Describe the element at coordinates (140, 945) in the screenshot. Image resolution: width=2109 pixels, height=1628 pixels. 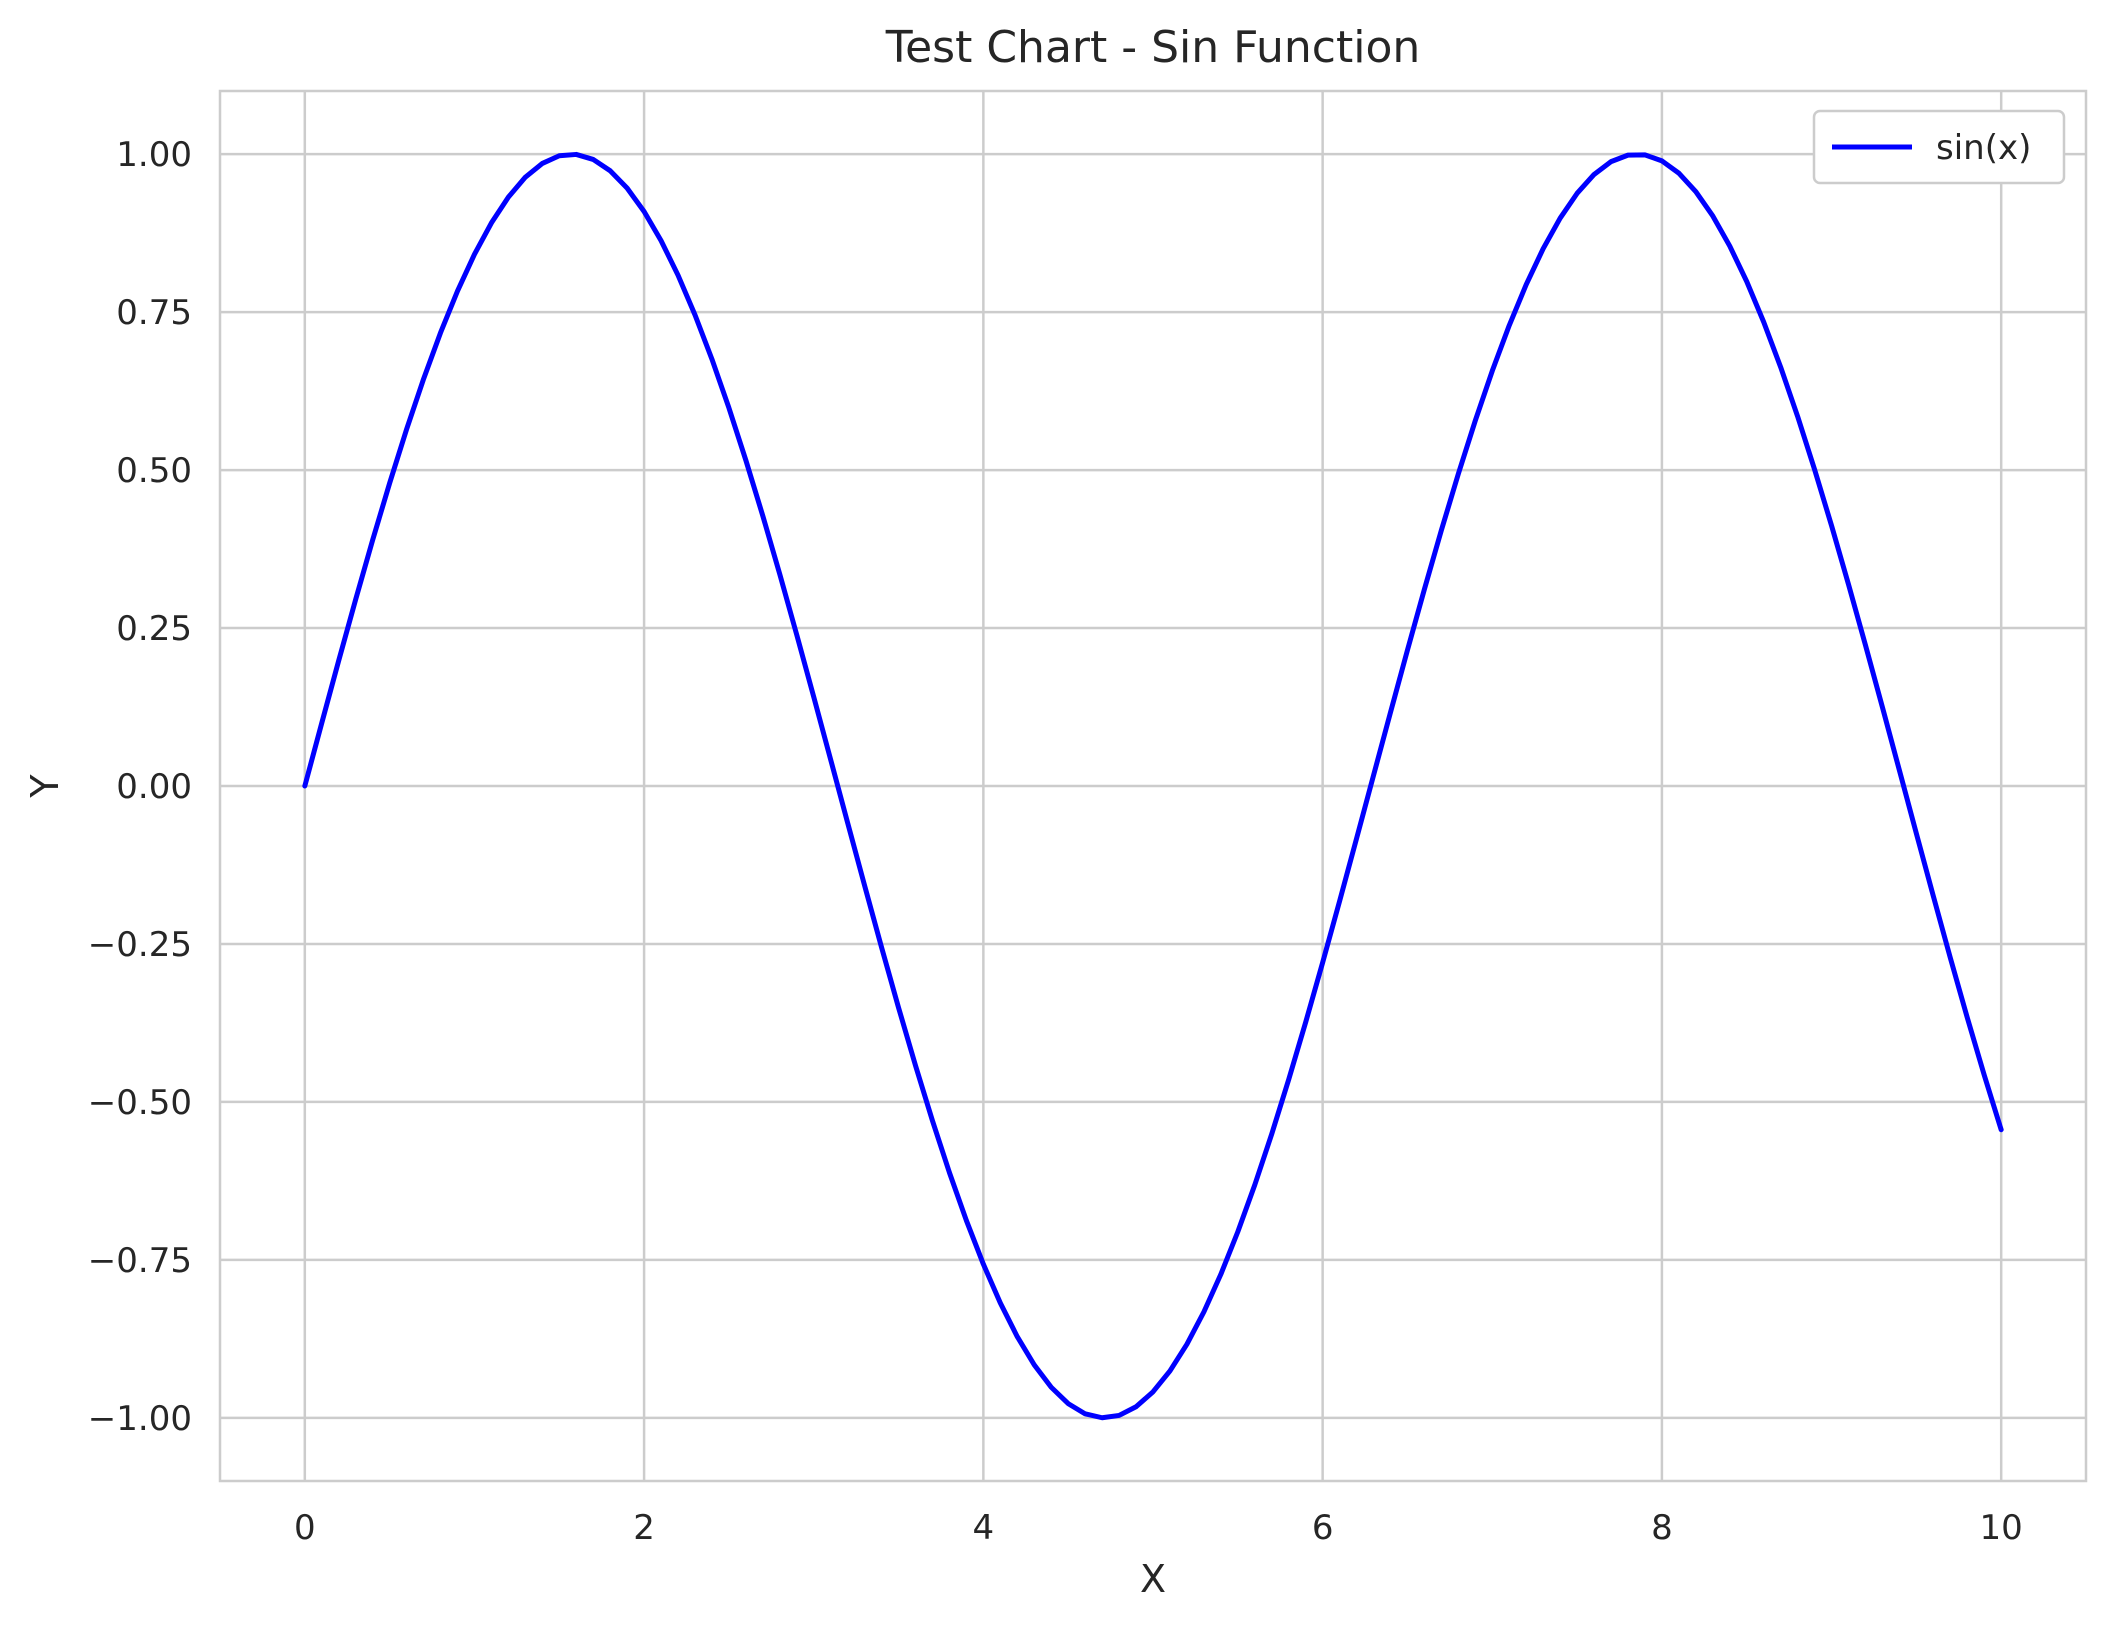
I see `y-tick-label: −0.25` at that location.